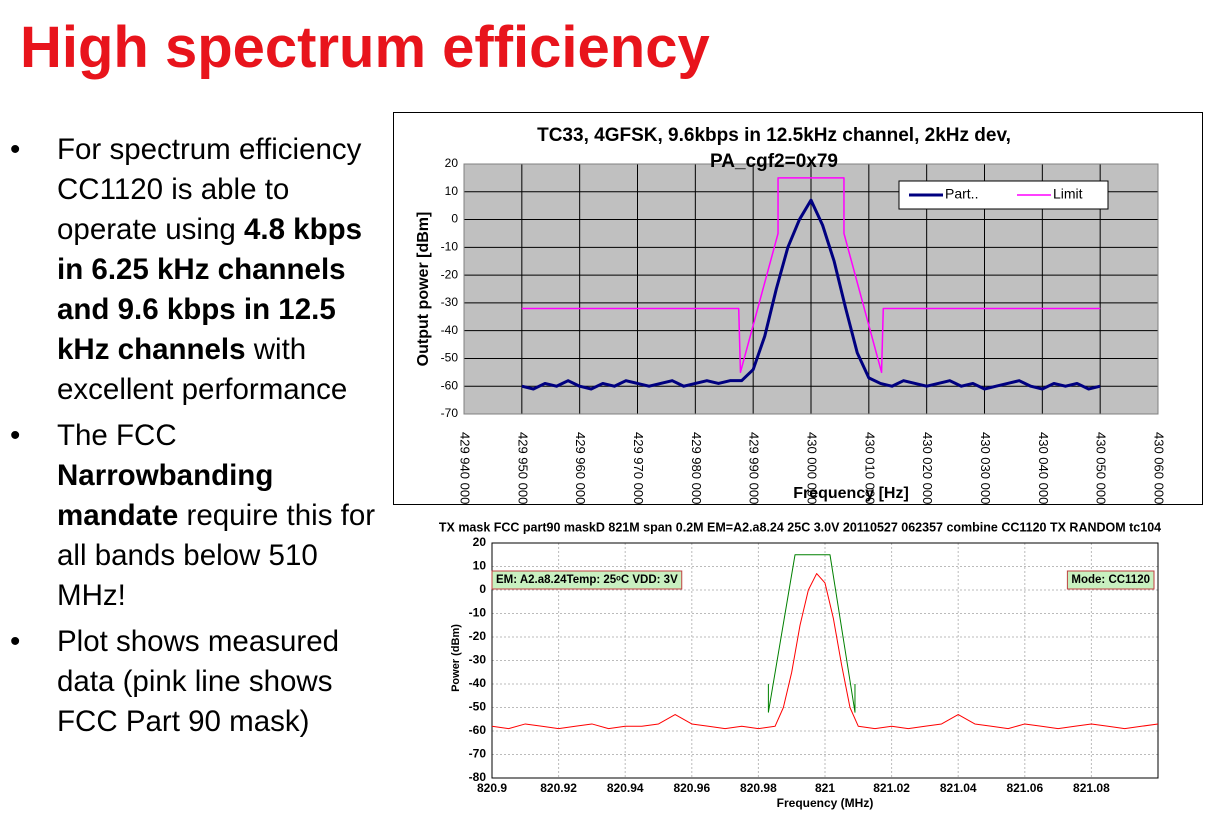  What do you see at coordinates (1159, 468) in the screenshot?
I see `x-tick-label: 430 060 000` at bounding box center [1159, 468].